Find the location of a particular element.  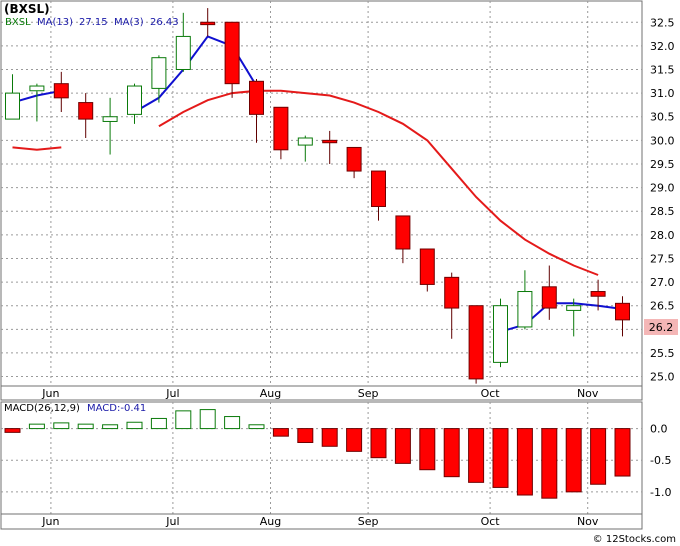

macd-x-tick-label: Sep is located at coordinates (368, 521).